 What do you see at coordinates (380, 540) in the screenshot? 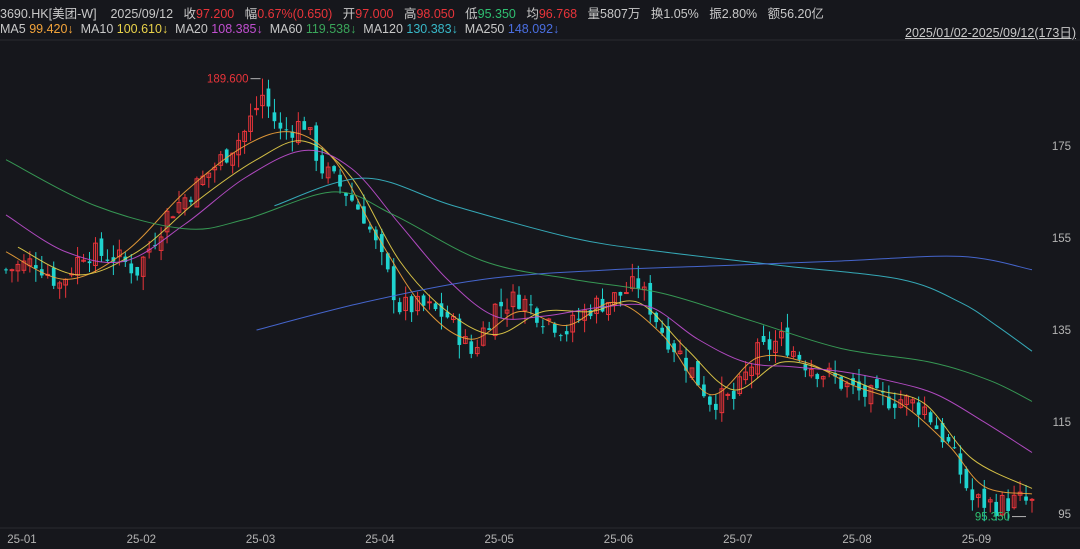
I see `x-tick-label: 25-04` at bounding box center [380, 540].